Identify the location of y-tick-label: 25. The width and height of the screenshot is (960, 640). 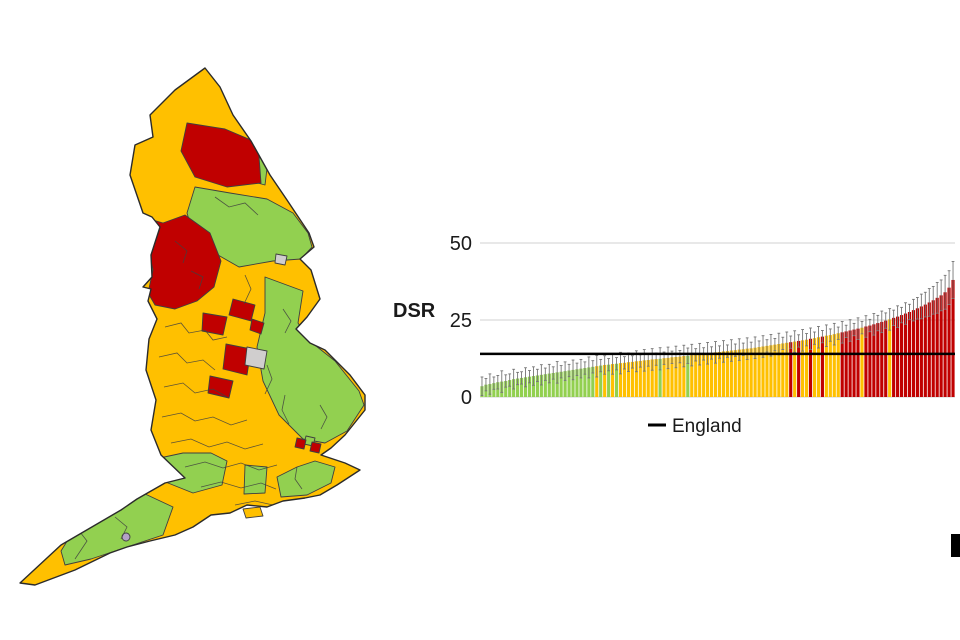
(461, 321).